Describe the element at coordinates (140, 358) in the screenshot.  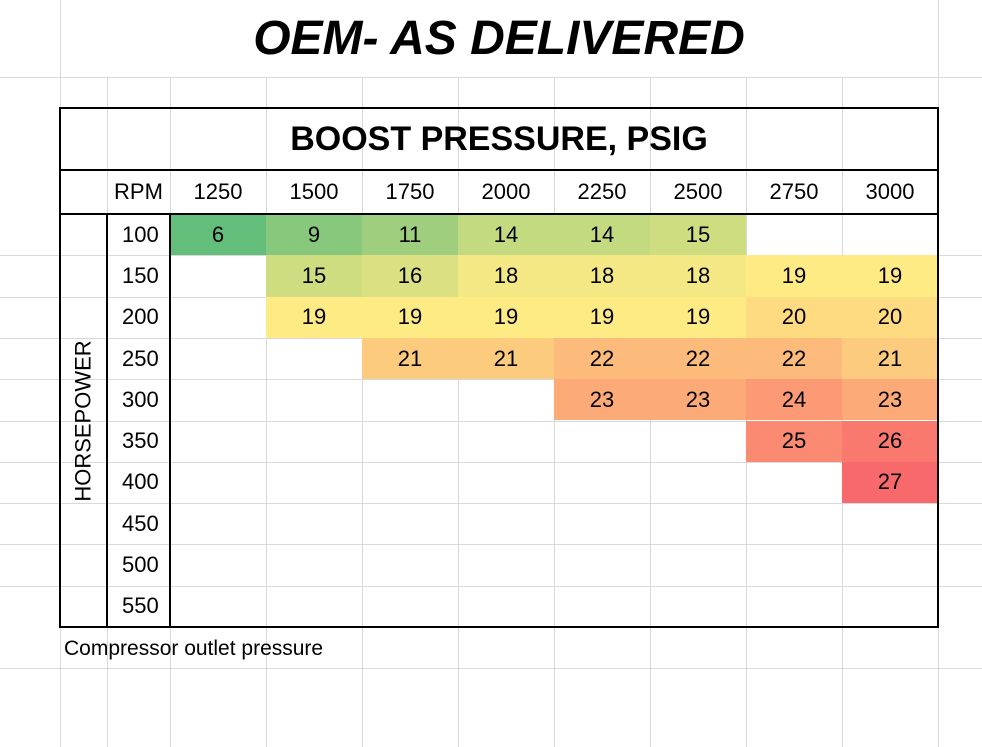
I see `row-label: 250` at that location.